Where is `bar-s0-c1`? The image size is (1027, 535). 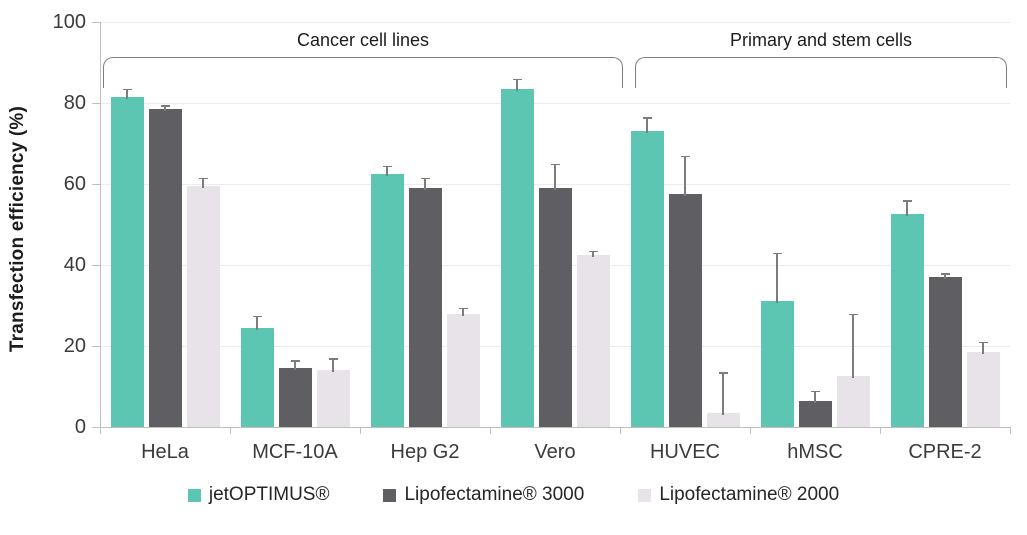
bar-s0-c1 is located at coordinates (257, 377).